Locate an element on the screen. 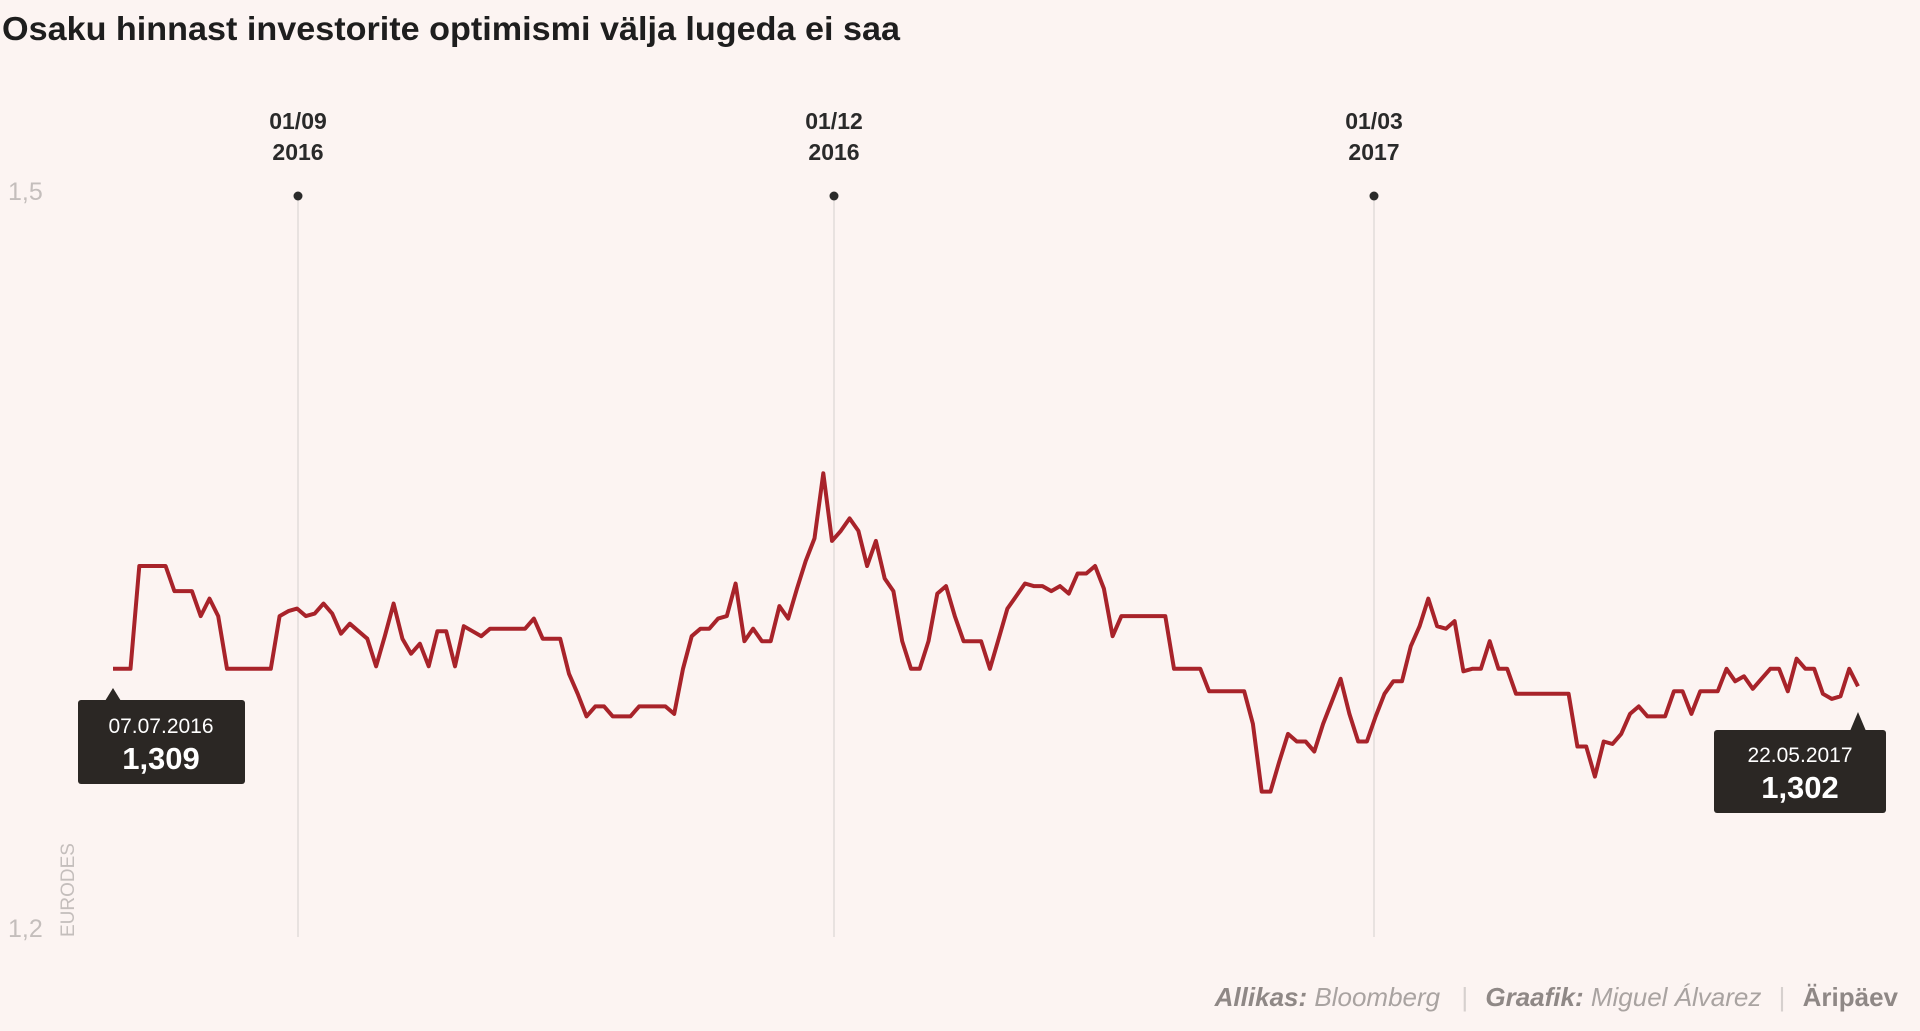  marker-label-date: 01/03 is located at coordinates (1374, 121).